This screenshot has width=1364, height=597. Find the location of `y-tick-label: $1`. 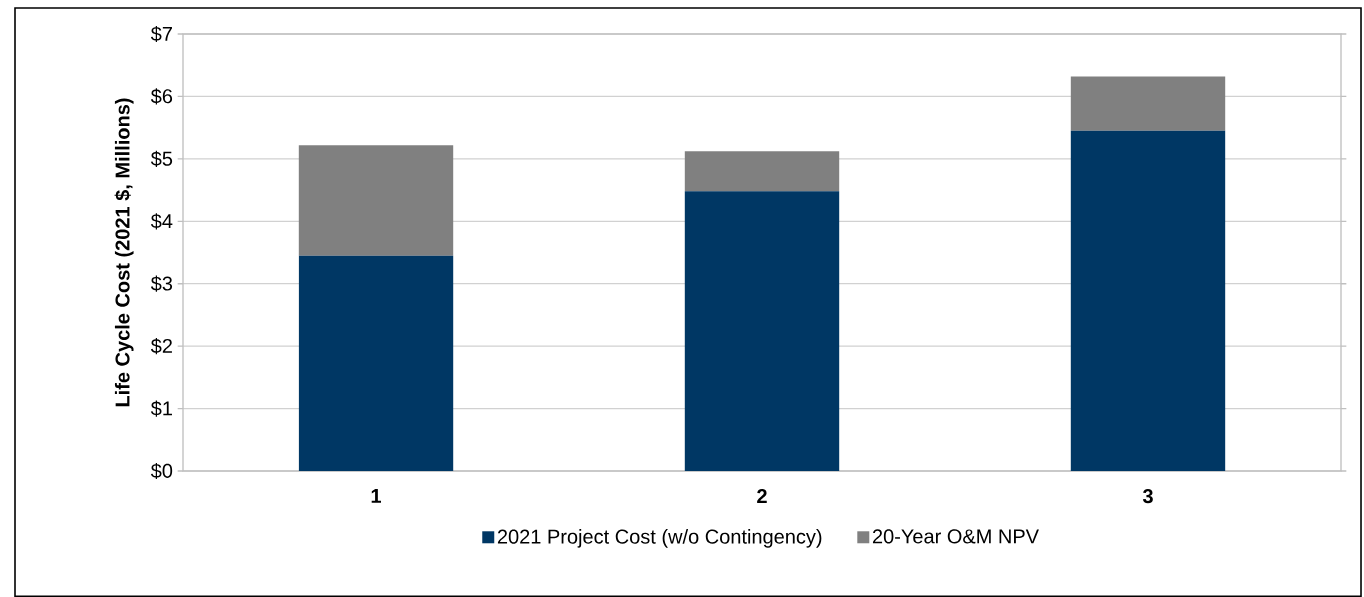

y-tick-label: $1 is located at coordinates (161, 408).